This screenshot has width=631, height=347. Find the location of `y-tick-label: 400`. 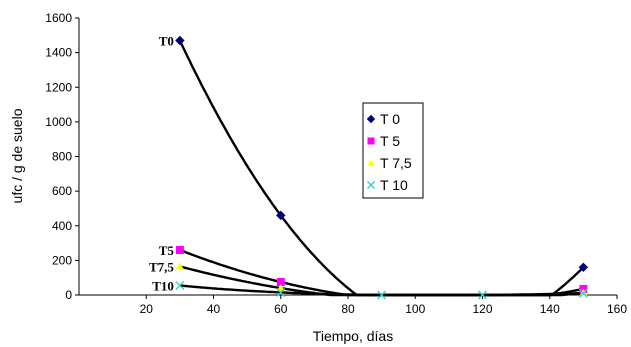

y-tick-label: 400 is located at coordinates (62, 226).